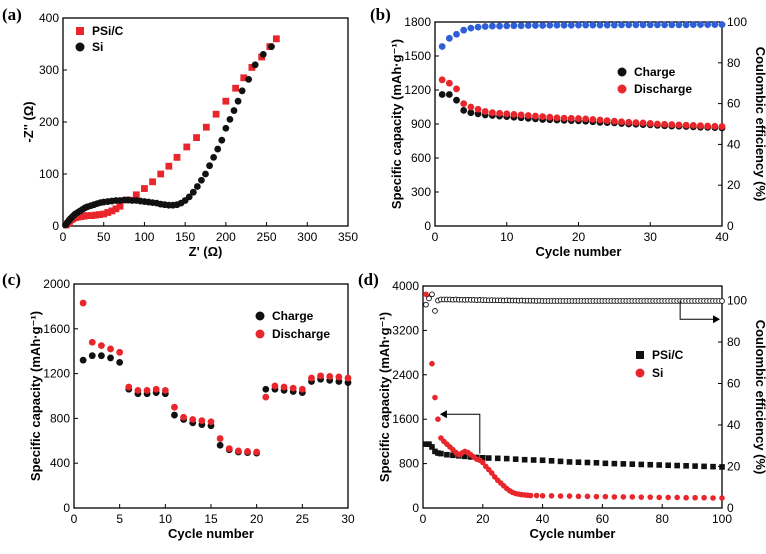 This screenshot has width=766, height=554. I want to click on x-axis-label: Cycle number, so click(211, 533).